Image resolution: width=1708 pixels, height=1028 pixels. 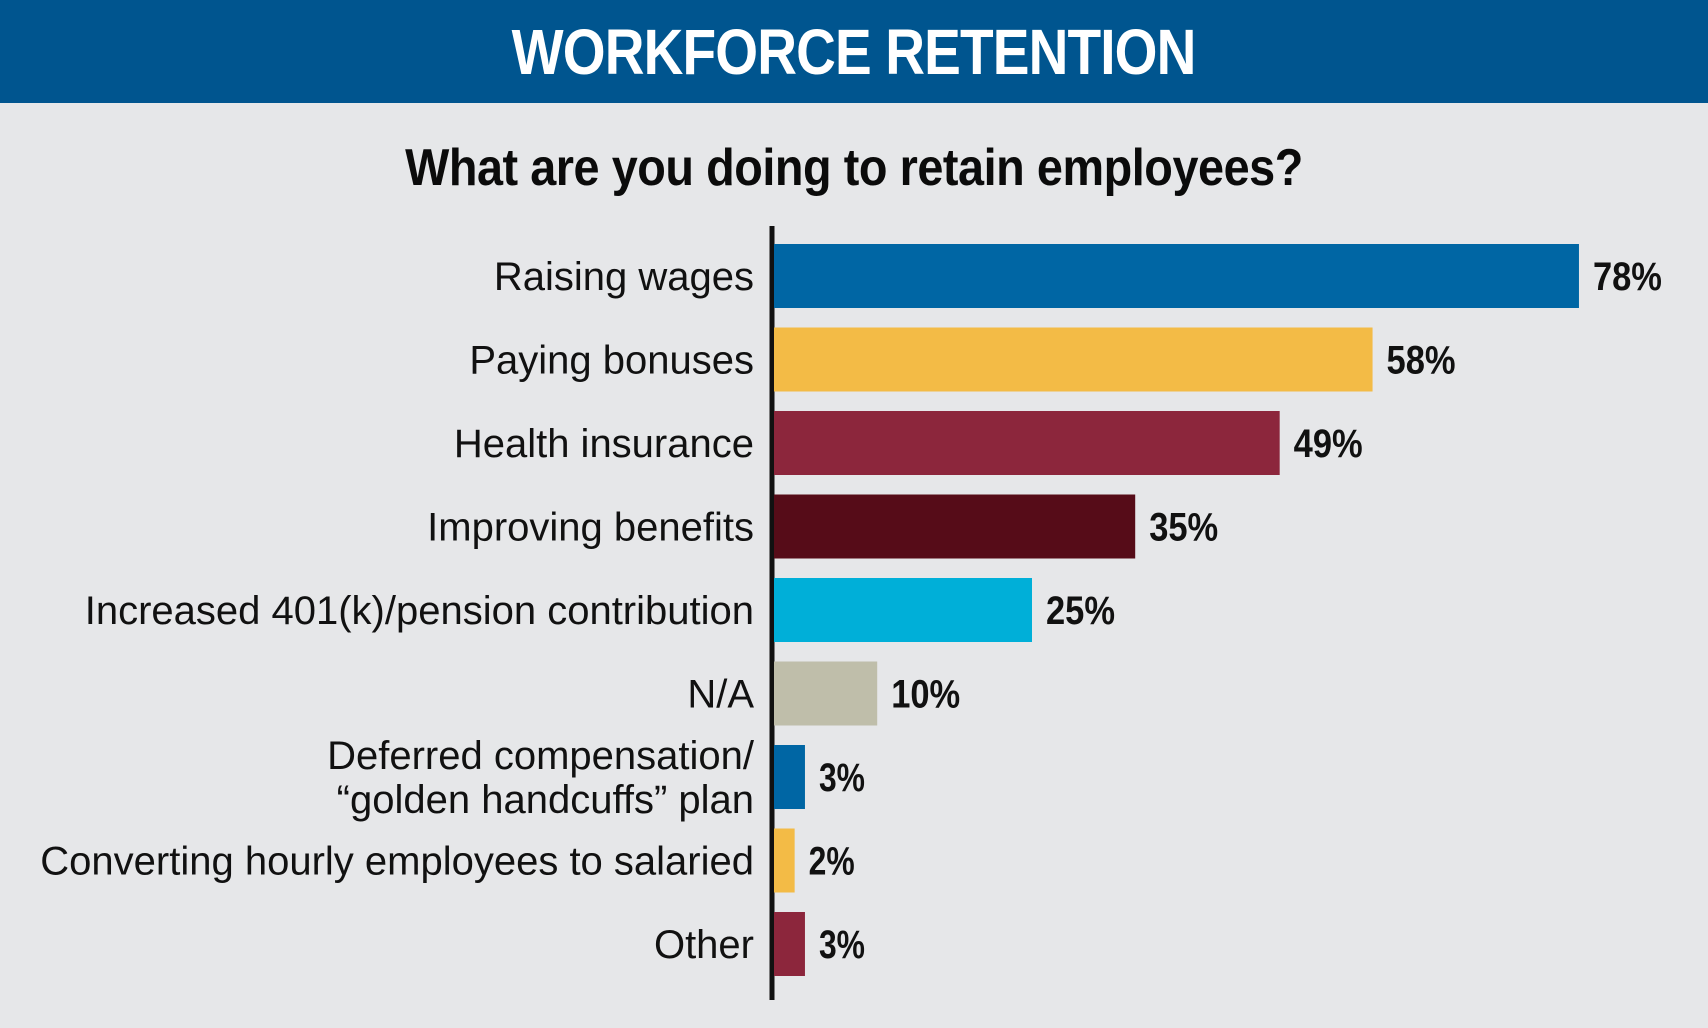 I want to click on value-label-1: 58%, so click(x=1421, y=361).